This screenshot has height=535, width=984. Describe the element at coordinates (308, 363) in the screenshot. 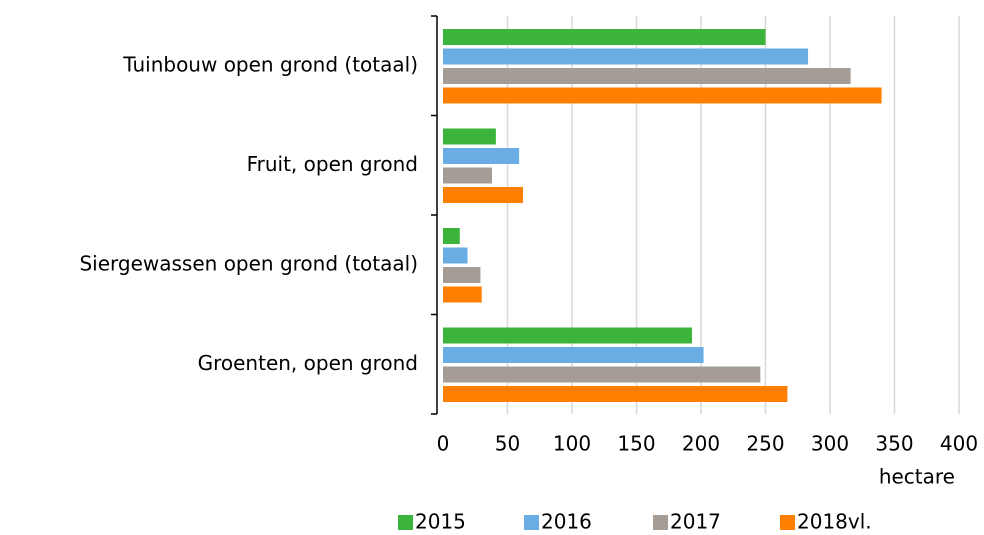

I see `y-tick-label: Groenten, open grond` at that location.